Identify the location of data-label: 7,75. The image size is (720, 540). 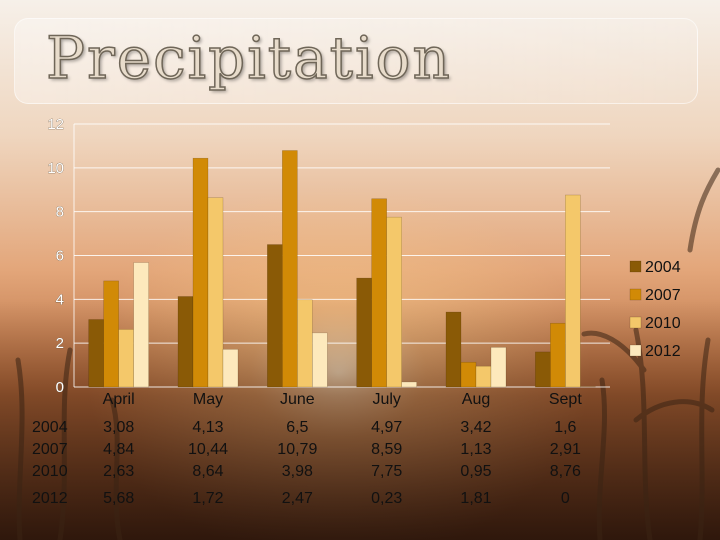
(386, 471).